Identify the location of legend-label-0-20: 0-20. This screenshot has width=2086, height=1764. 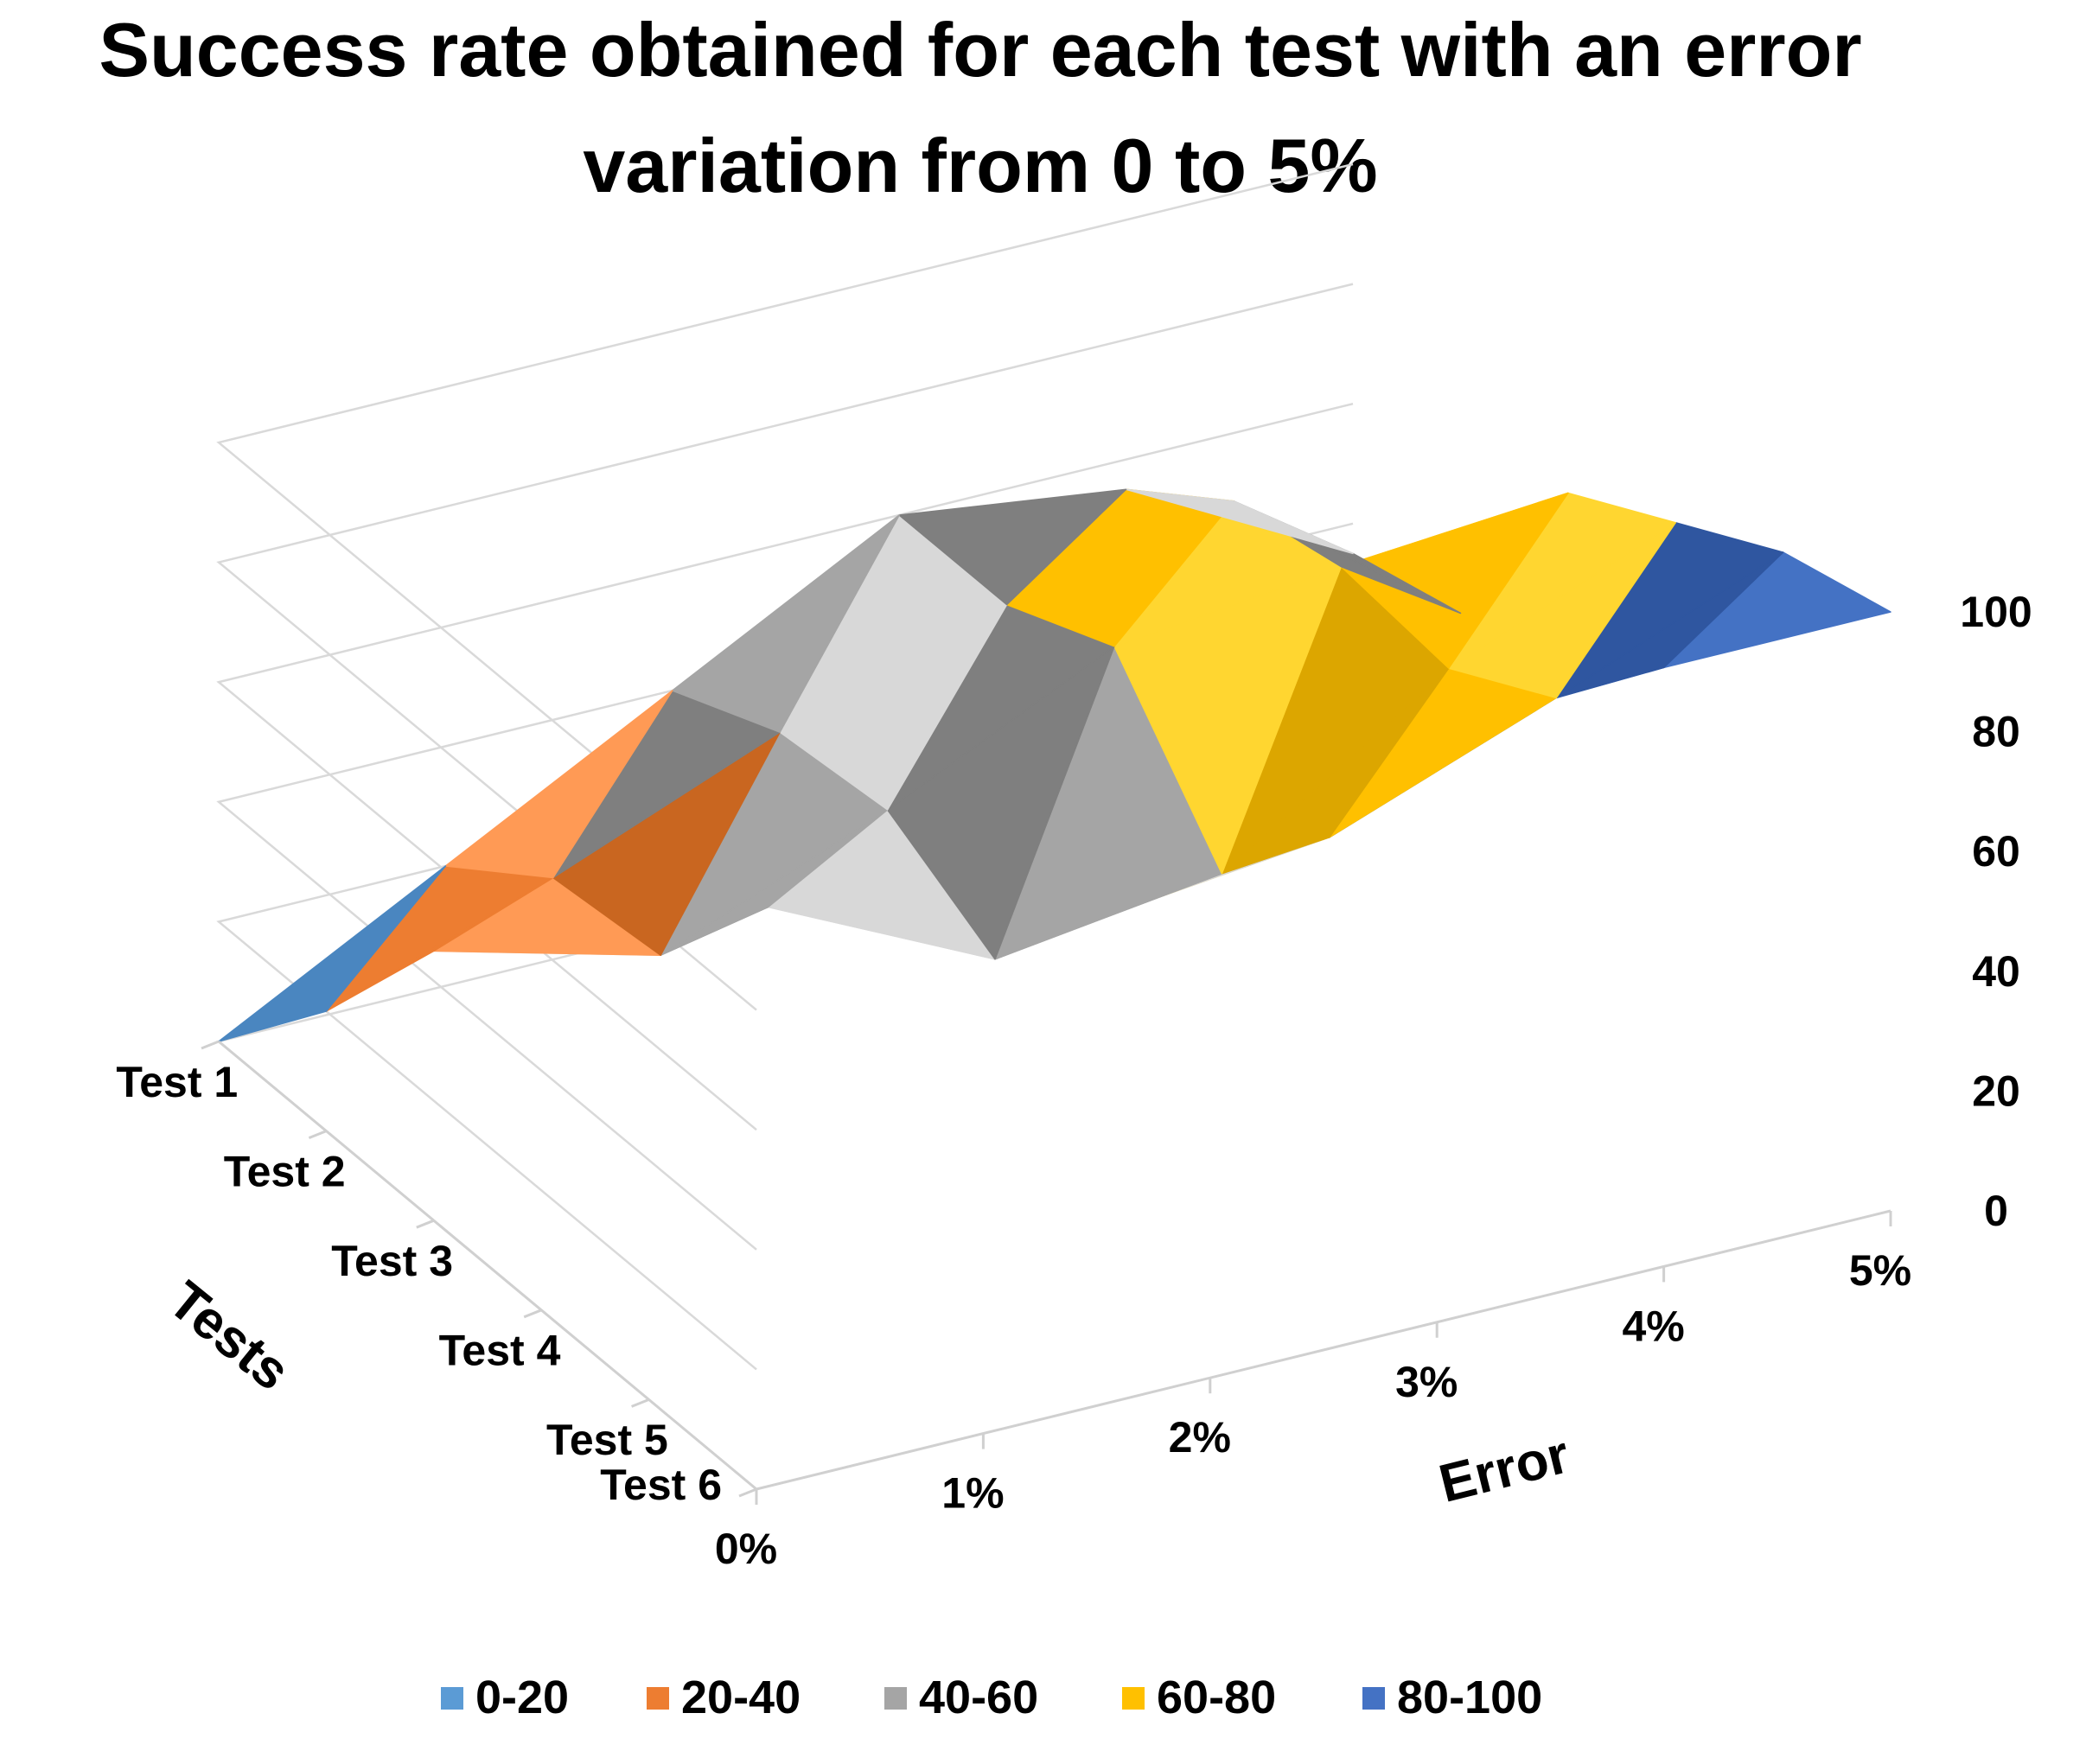
(522, 1697).